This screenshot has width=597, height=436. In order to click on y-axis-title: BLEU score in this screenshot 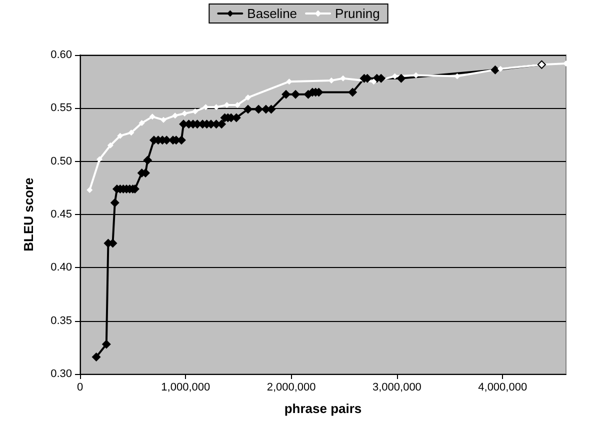, I will do `click(28, 215)`.